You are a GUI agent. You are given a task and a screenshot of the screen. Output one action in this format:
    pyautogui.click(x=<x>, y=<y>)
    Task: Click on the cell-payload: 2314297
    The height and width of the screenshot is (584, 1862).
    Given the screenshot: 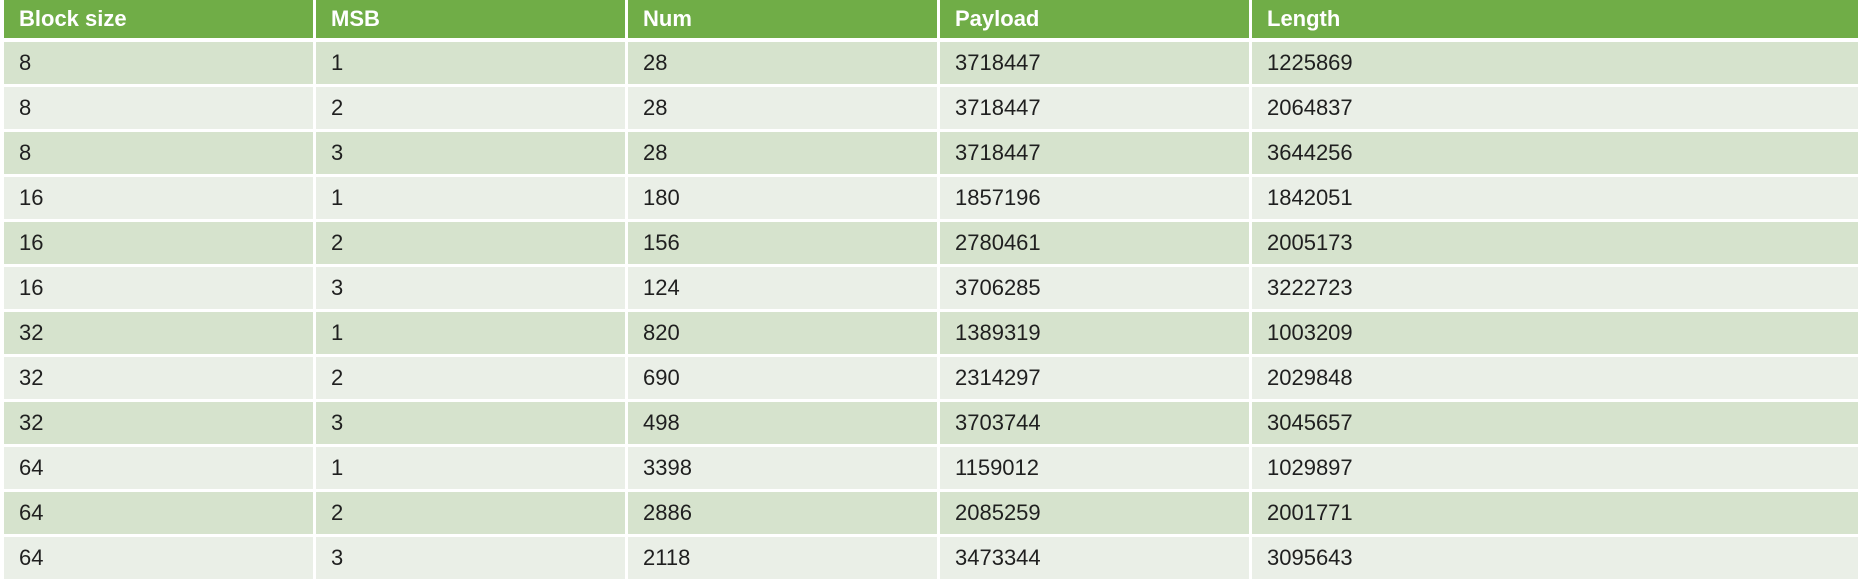 What is the action you would take?
    pyautogui.click(x=1096, y=379)
    